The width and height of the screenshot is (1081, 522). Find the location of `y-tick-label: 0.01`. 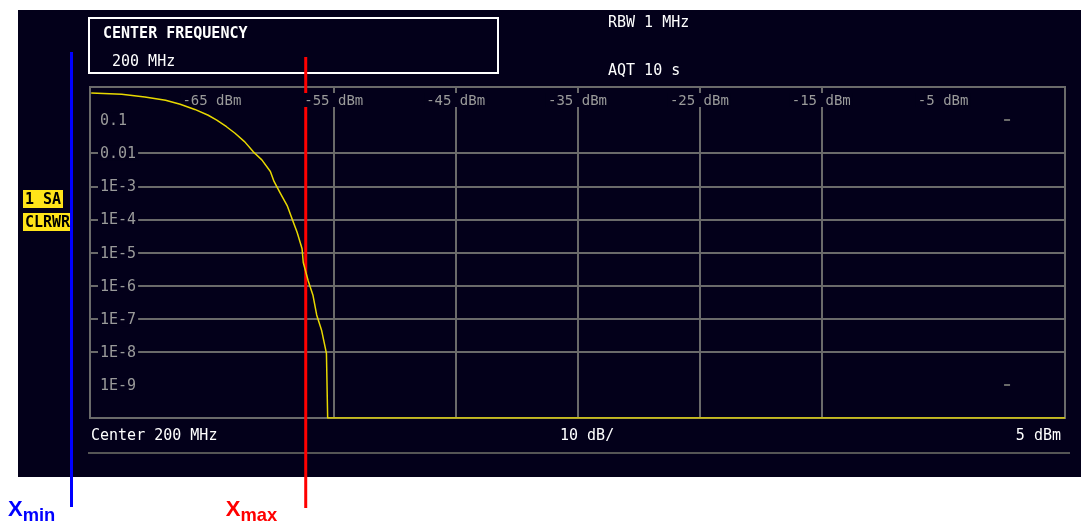

y-tick-label: 0.01 is located at coordinates (118, 153).